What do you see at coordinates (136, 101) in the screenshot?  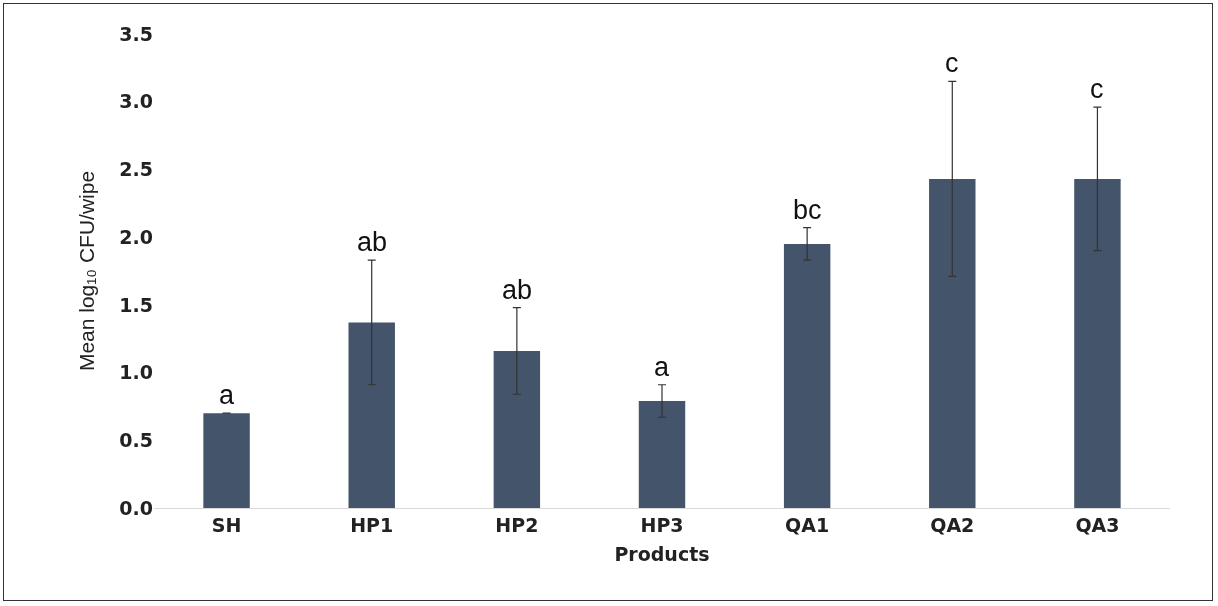 I see `y-tick-label: 3.0` at bounding box center [136, 101].